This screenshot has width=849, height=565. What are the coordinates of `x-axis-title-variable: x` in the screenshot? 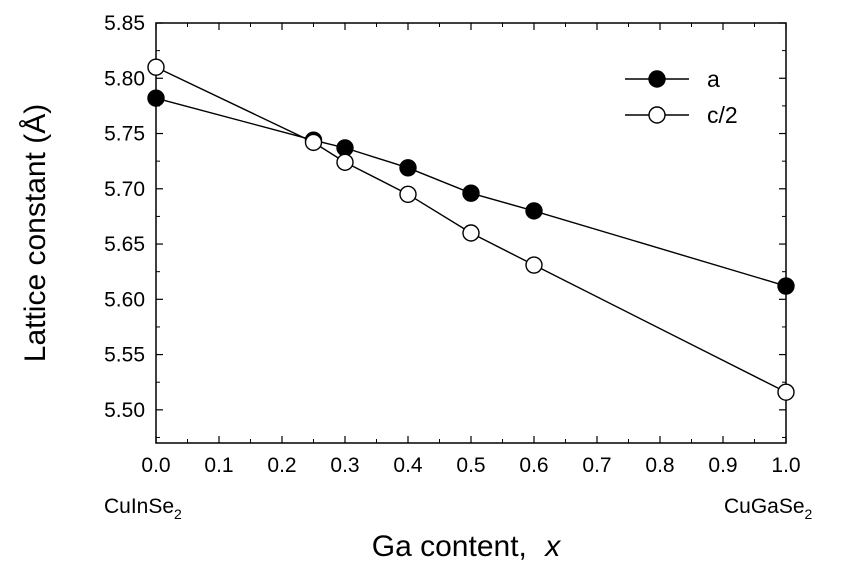 It's located at (552, 546).